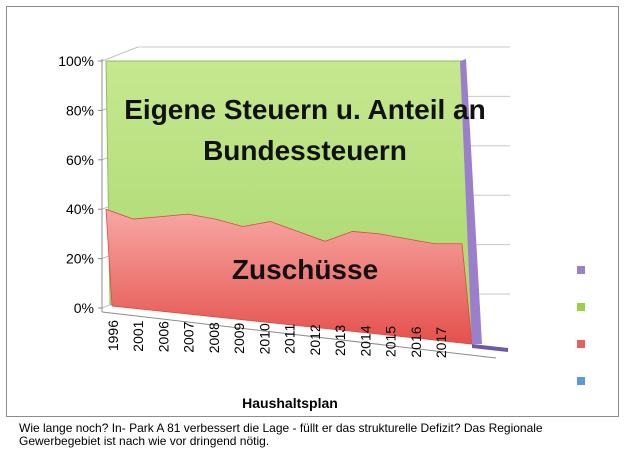  What do you see at coordinates (490, 348) in the screenshot?
I see `area-floor-edge` at bounding box center [490, 348].